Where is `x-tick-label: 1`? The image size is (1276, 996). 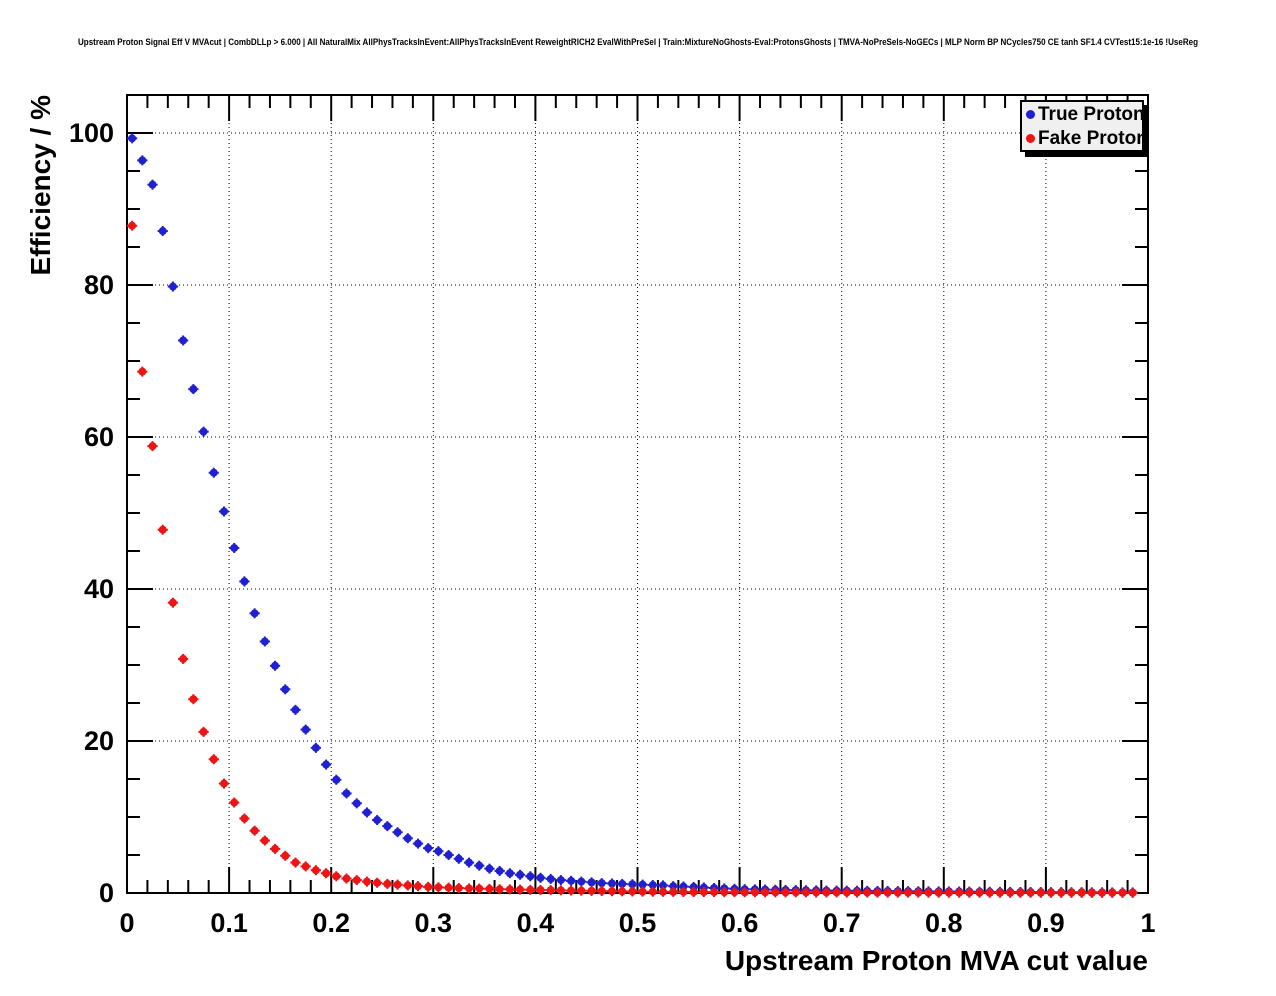
x-tick-label: 1 is located at coordinates (1147, 923).